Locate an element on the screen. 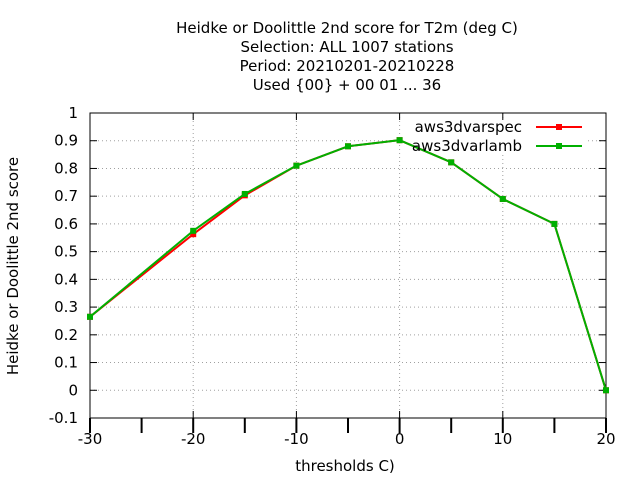  legend-label-aws3dvarspec: aws3dvarspec is located at coordinates (468, 127).